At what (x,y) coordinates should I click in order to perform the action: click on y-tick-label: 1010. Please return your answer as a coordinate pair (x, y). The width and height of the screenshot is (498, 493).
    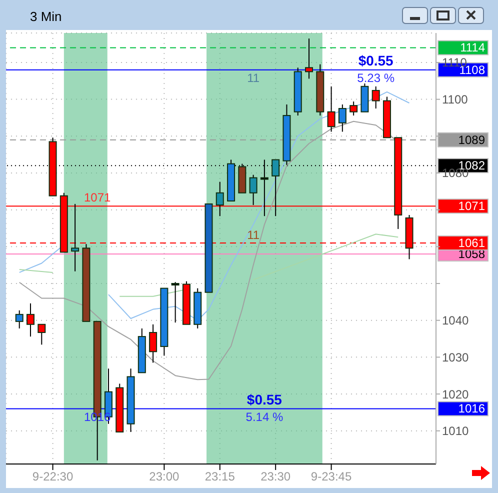
    Looking at the image, I should click on (456, 431).